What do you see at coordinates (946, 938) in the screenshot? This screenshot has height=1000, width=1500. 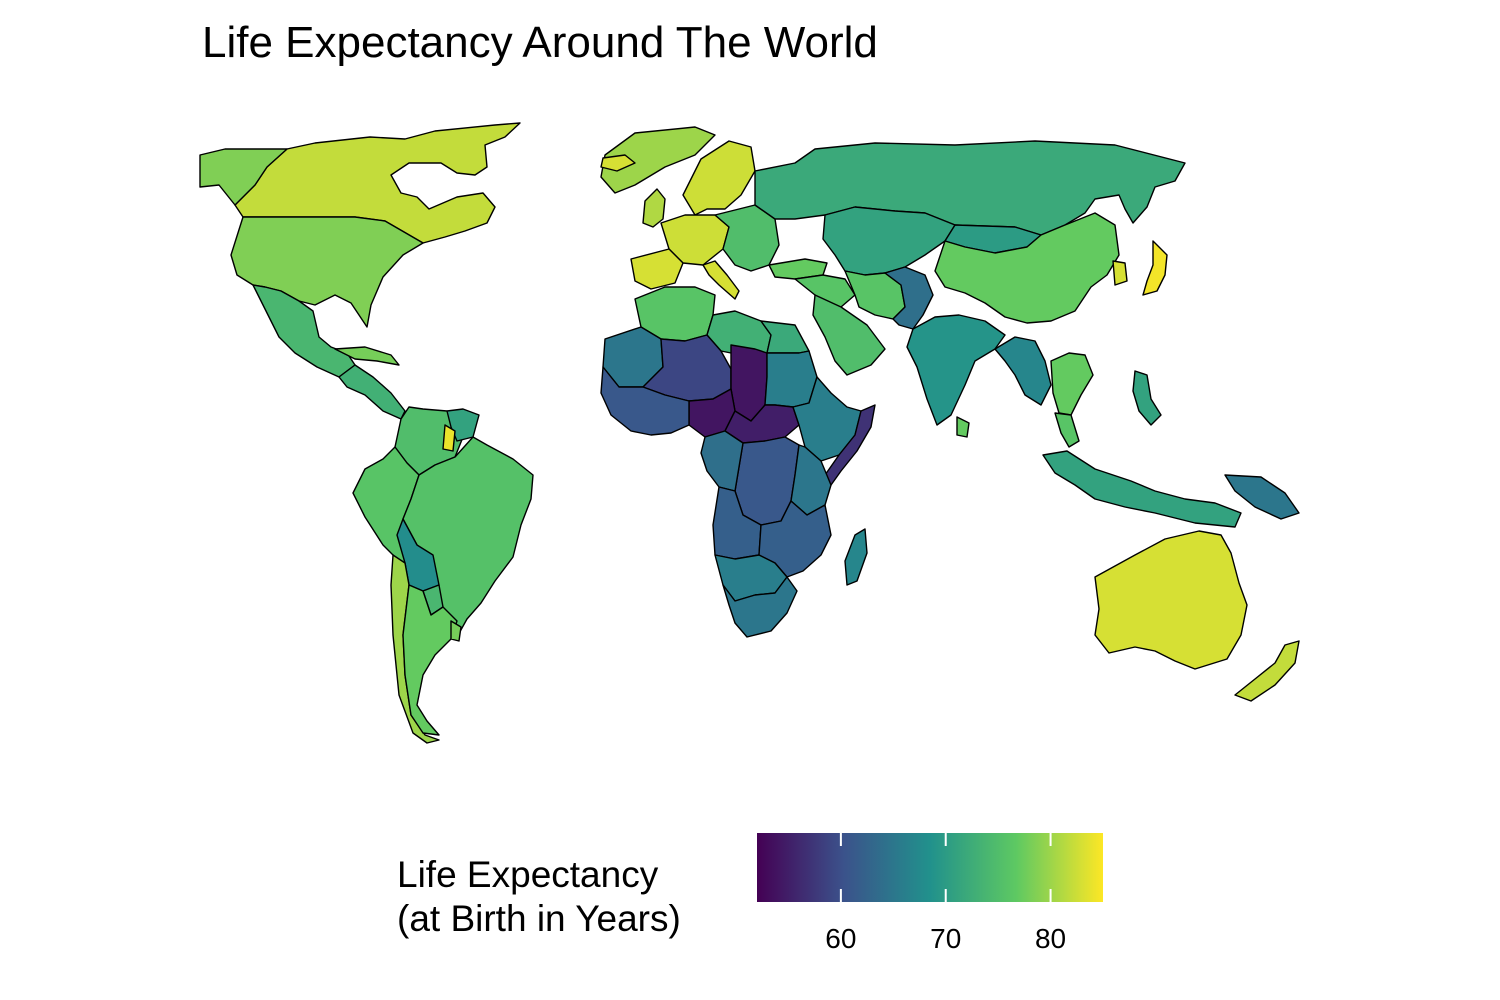 I see `legend-tick-label-70: 70` at bounding box center [946, 938].